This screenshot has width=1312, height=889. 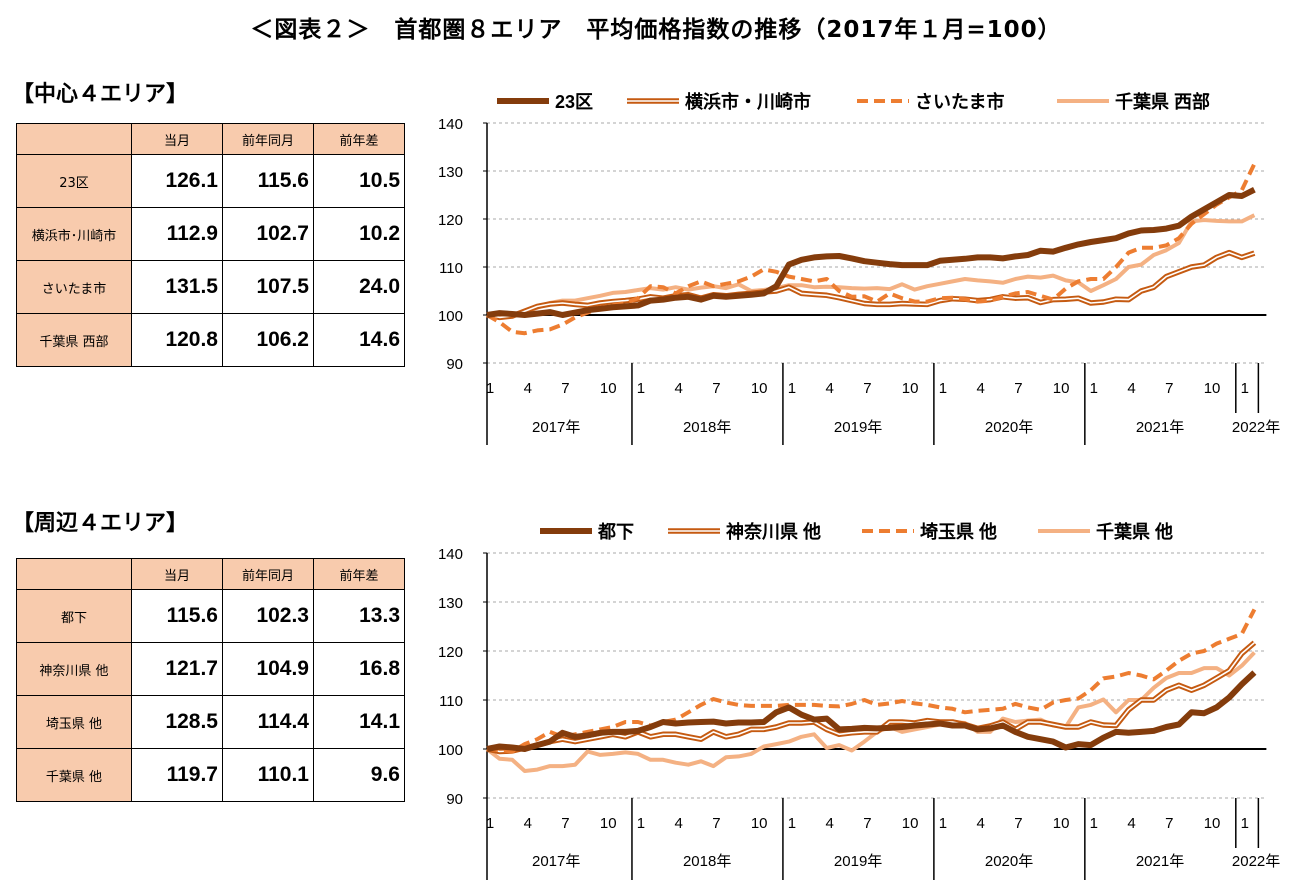 What do you see at coordinates (1134, 531) in the screenshot?
I see `legend-label: 千葉県 他` at bounding box center [1134, 531].